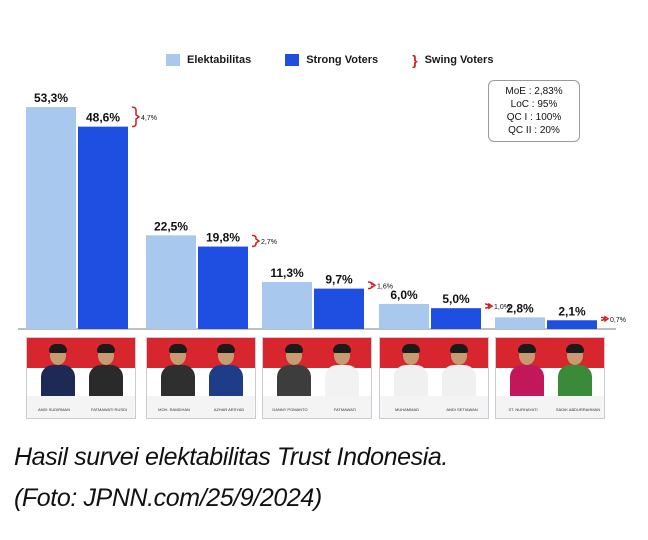 The height and width of the screenshot is (540, 648). I want to click on candidate-photo-panel: MUHAMMAD ANDI SETIAWAN, so click(434, 378).